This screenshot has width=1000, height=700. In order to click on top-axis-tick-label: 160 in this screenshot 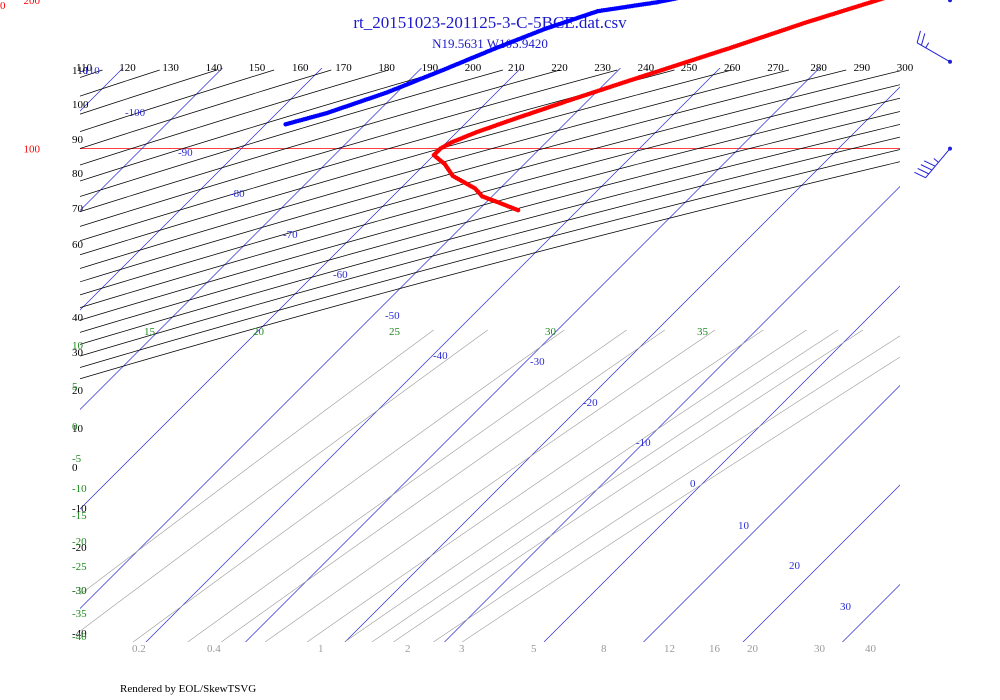, I will do `click(300, 68)`.